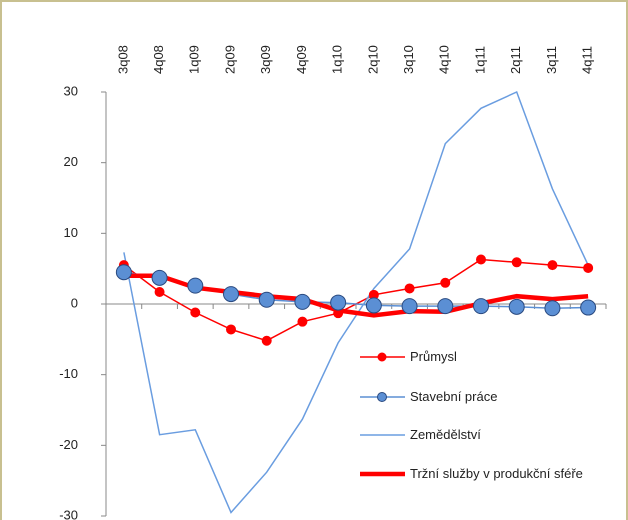 The width and height of the screenshot is (628, 520). Describe the element at coordinates (433, 356) in the screenshot. I see `legend-label: Průmysl` at that location.